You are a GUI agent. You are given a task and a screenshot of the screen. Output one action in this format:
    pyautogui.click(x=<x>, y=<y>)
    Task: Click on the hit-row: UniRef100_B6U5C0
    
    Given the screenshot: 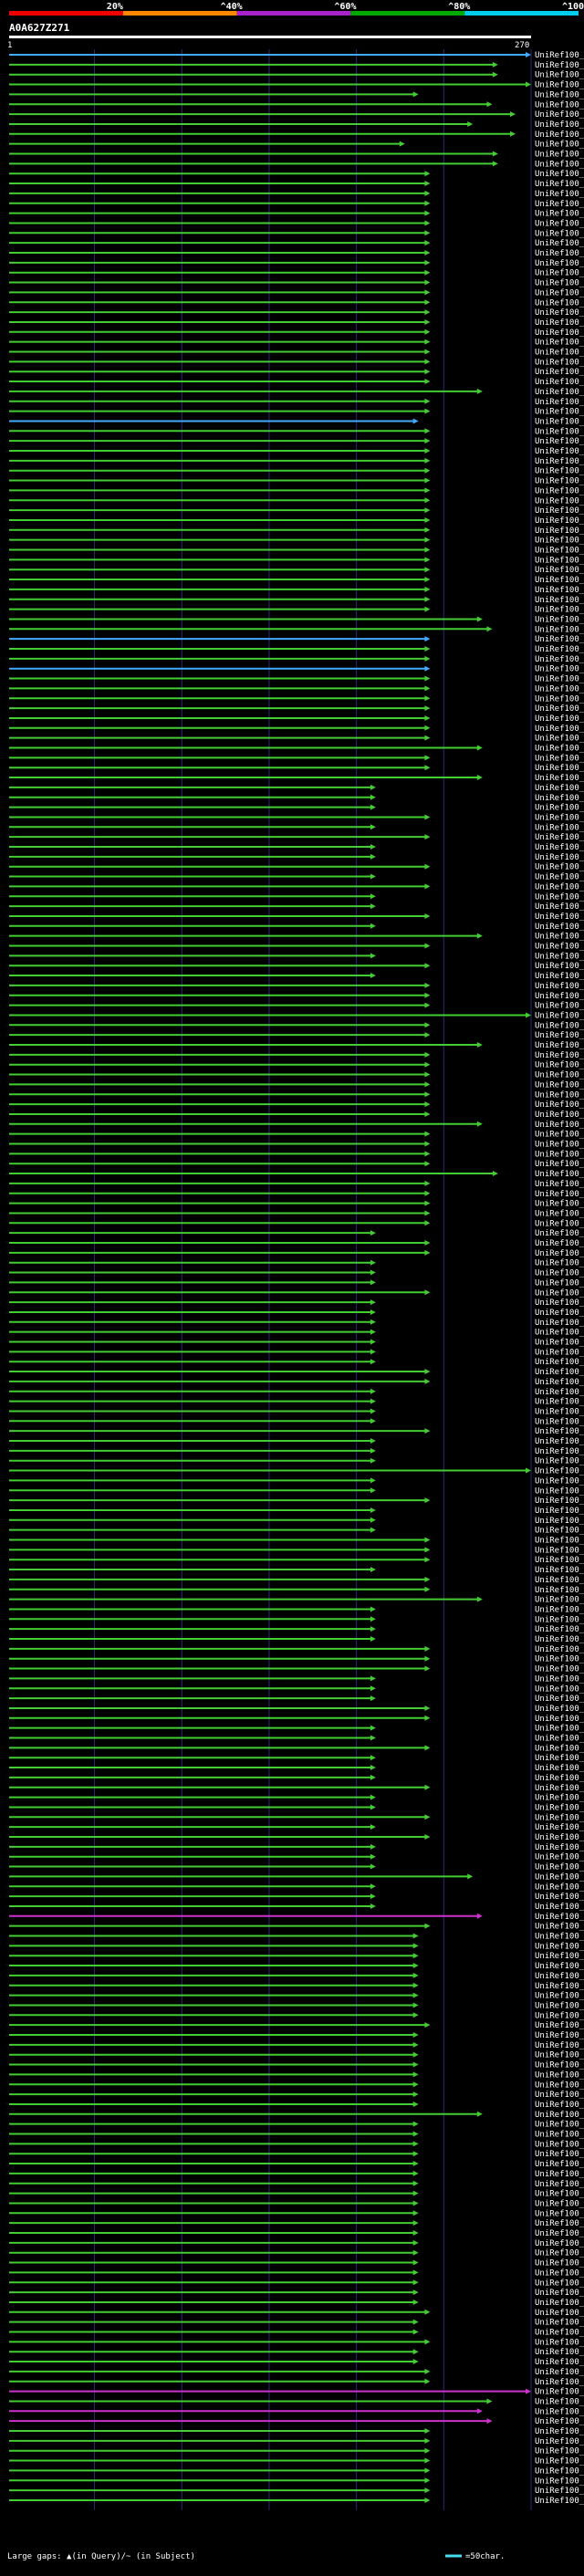 What is the action you would take?
    pyautogui.click(x=296, y=1966)
    